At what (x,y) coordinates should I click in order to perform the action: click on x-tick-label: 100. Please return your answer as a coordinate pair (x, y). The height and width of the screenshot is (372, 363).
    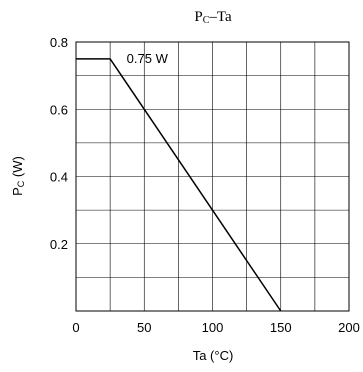
    Looking at the image, I should click on (213, 327).